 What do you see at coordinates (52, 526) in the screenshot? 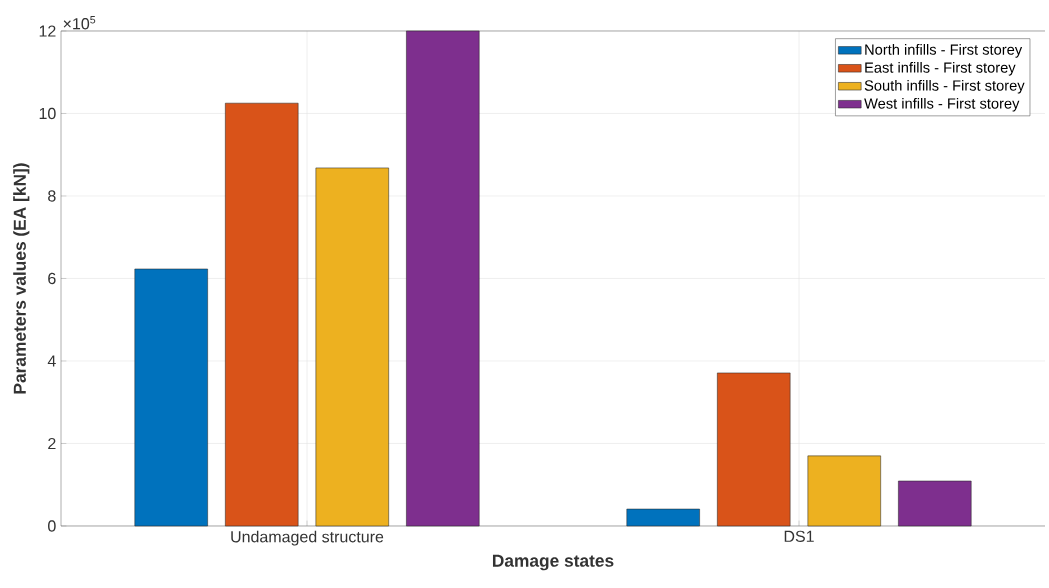
I see `y-tick-label: 0` at bounding box center [52, 526].